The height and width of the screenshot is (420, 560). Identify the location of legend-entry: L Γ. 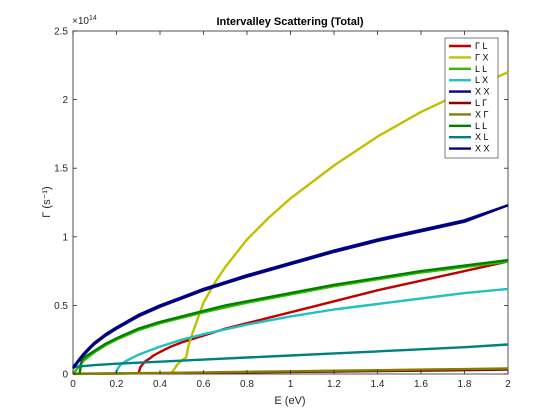
(481, 103).